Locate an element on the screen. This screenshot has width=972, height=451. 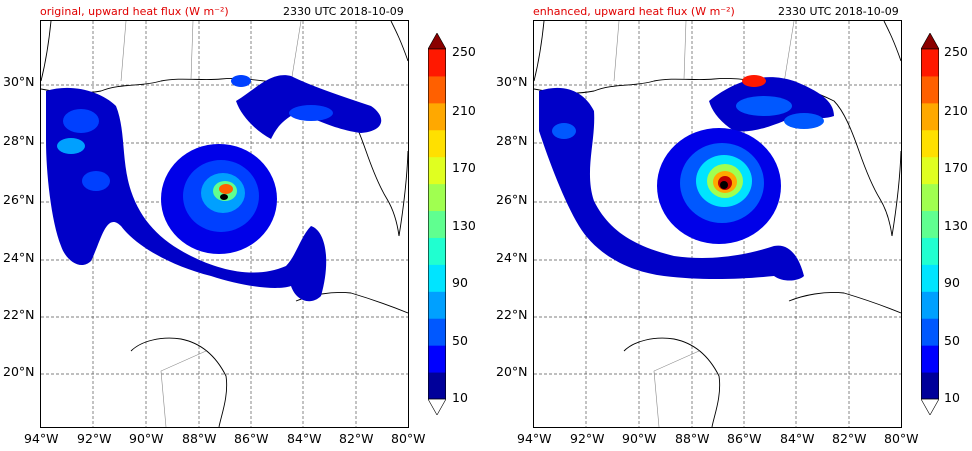
panel-title: enhanced, upward heat flux (W m⁻²) is located at coordinates (634, 11).